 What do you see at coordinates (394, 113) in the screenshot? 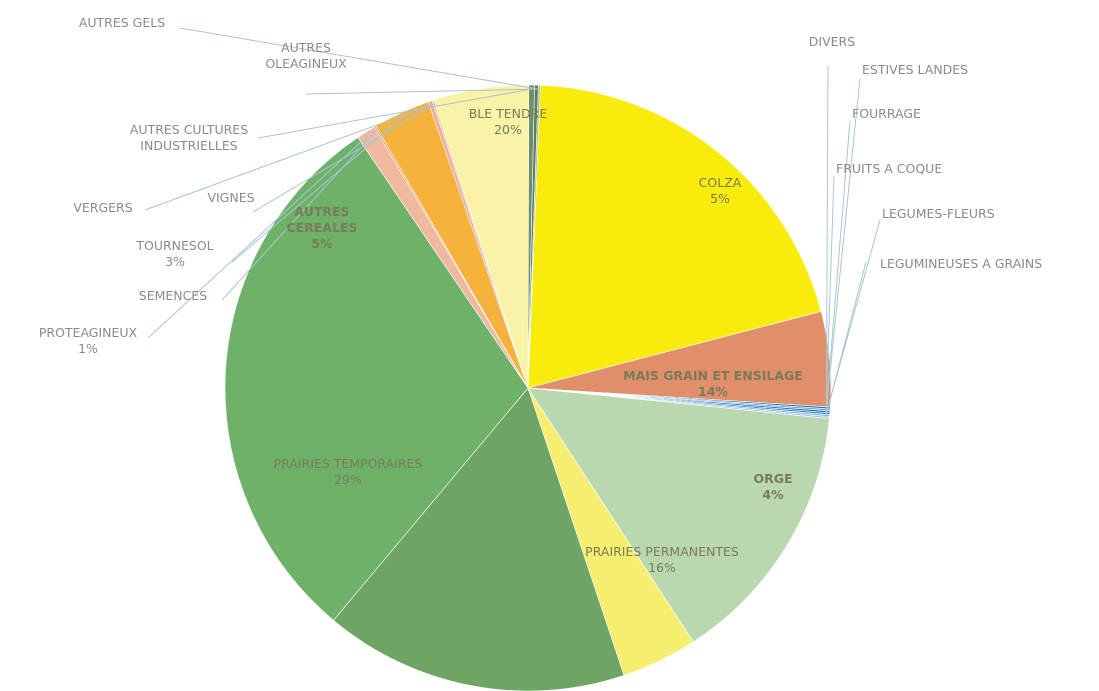
I see `leader-autres-cultures-industrielles` at bounding box center [394, 113].